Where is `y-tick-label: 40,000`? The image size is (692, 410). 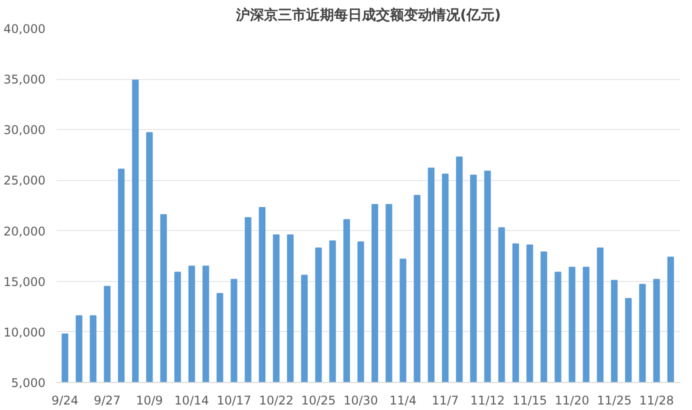 y-tick-label: 40,000 is located at coordinates (25, 29).